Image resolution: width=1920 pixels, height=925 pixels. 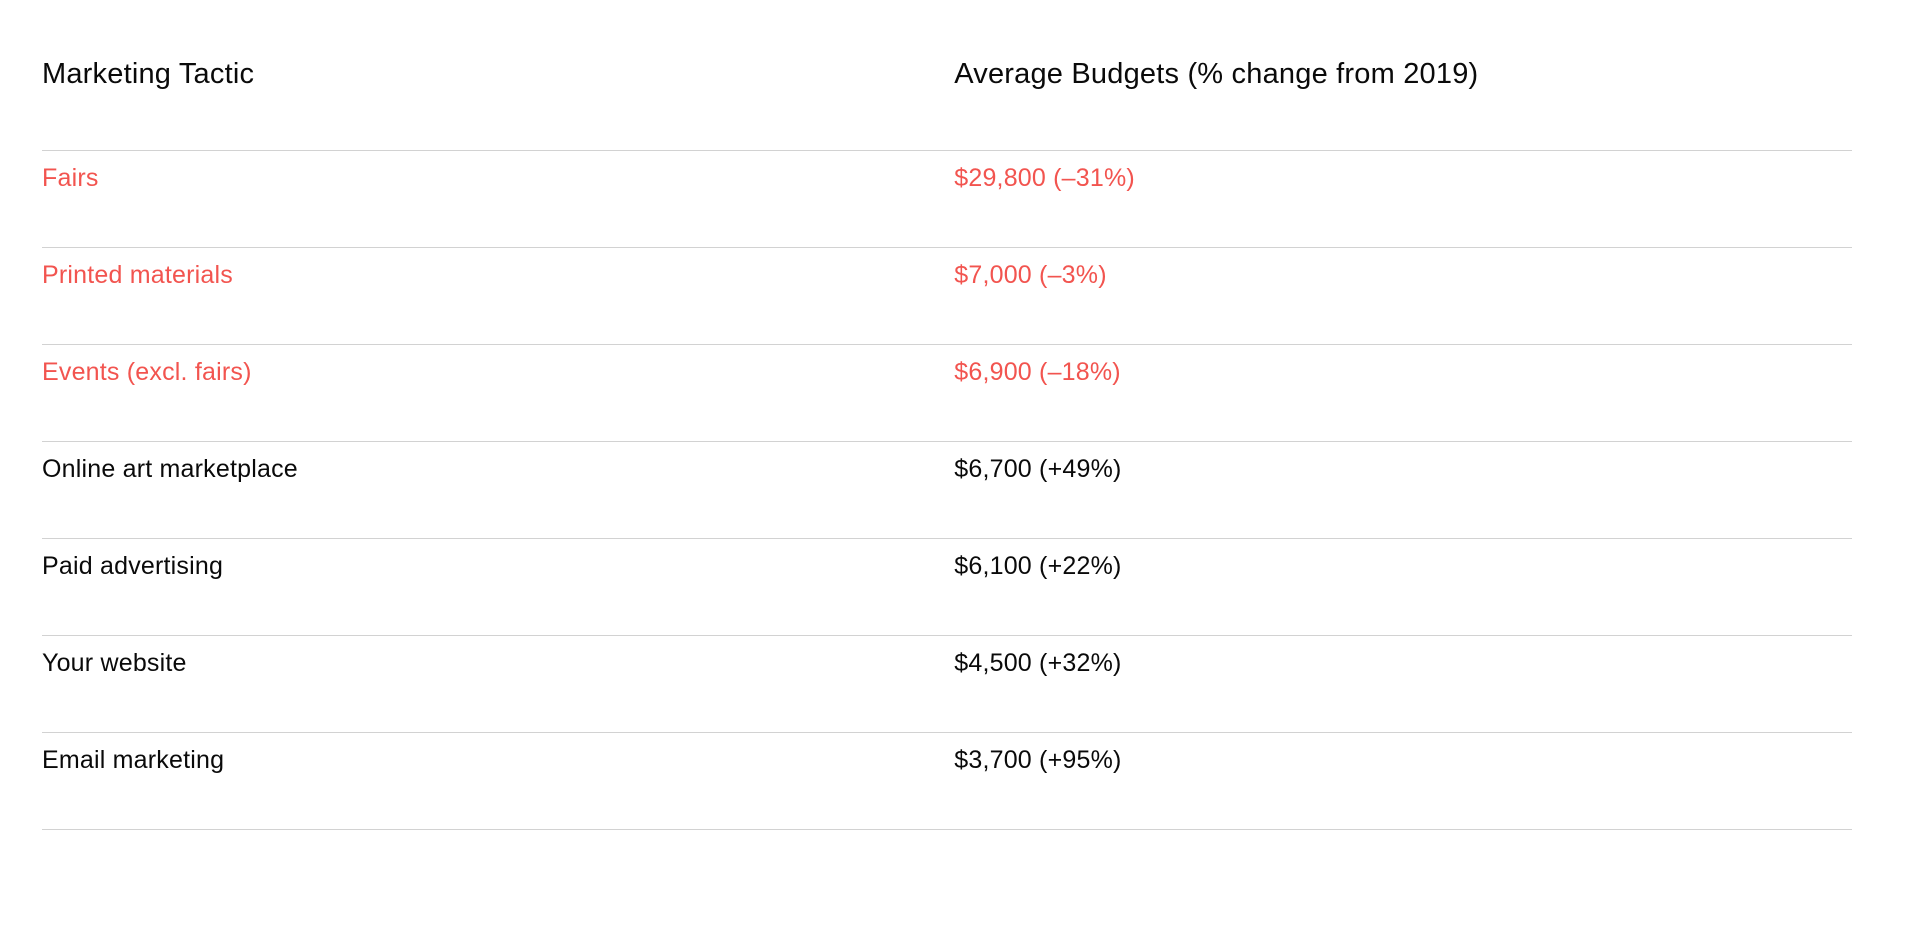 What do you see at coordinates (947, 587) in the screenshot?
I see `table-row: Paid advertising $6,100 (+22%)` at bounding box center [947, 587].